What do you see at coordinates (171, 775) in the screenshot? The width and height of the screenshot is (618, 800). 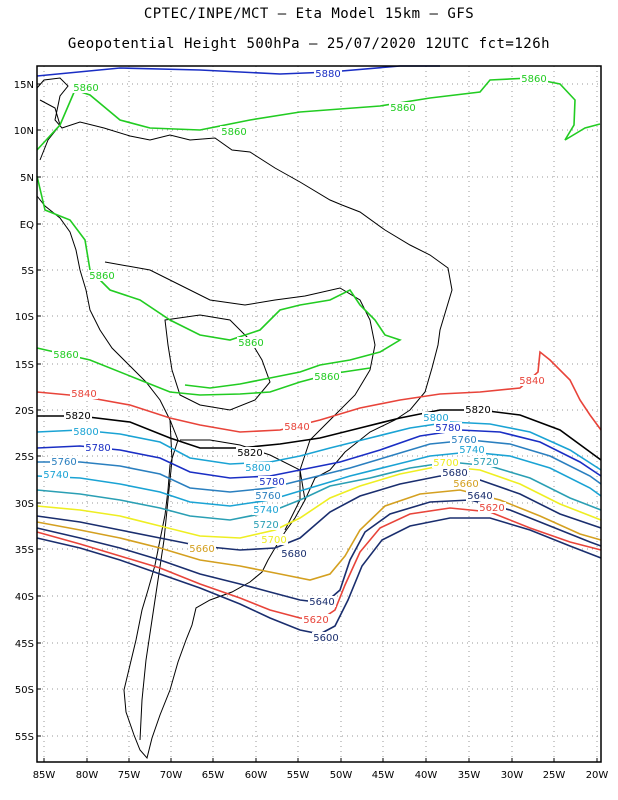 I see `lon-tick-label: 70W` at bounding box center [171, 775].